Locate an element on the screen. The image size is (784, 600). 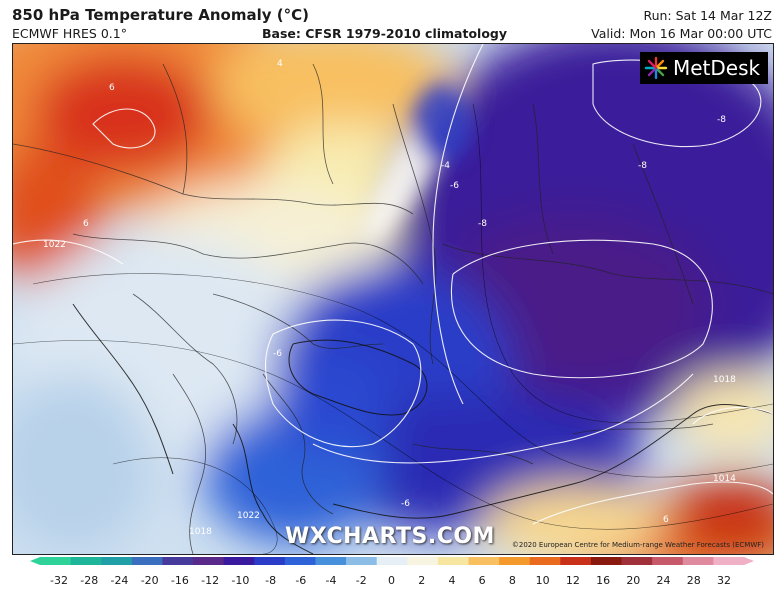
colorbar-tick-label: 24 is located at coordinates (664, 580).